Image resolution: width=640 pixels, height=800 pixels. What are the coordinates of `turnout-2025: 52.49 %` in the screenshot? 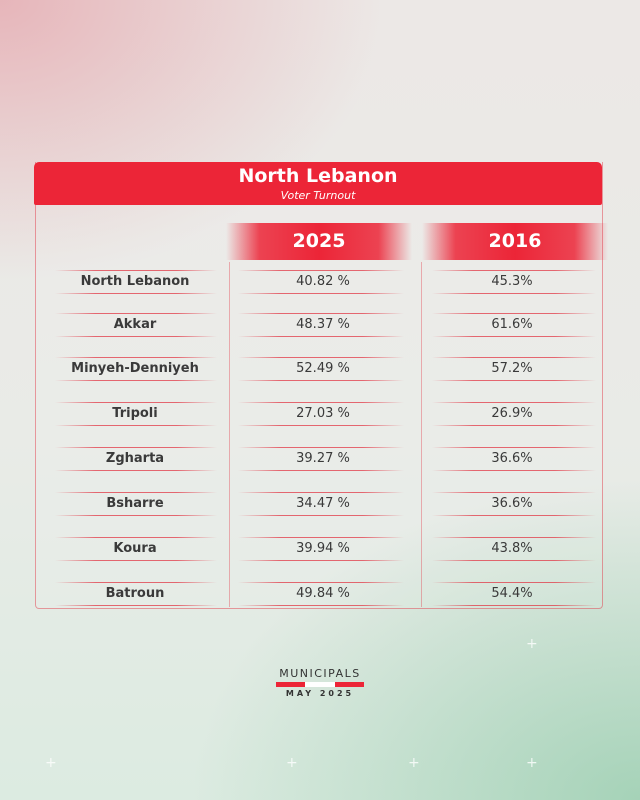 It's located at (323, 368).